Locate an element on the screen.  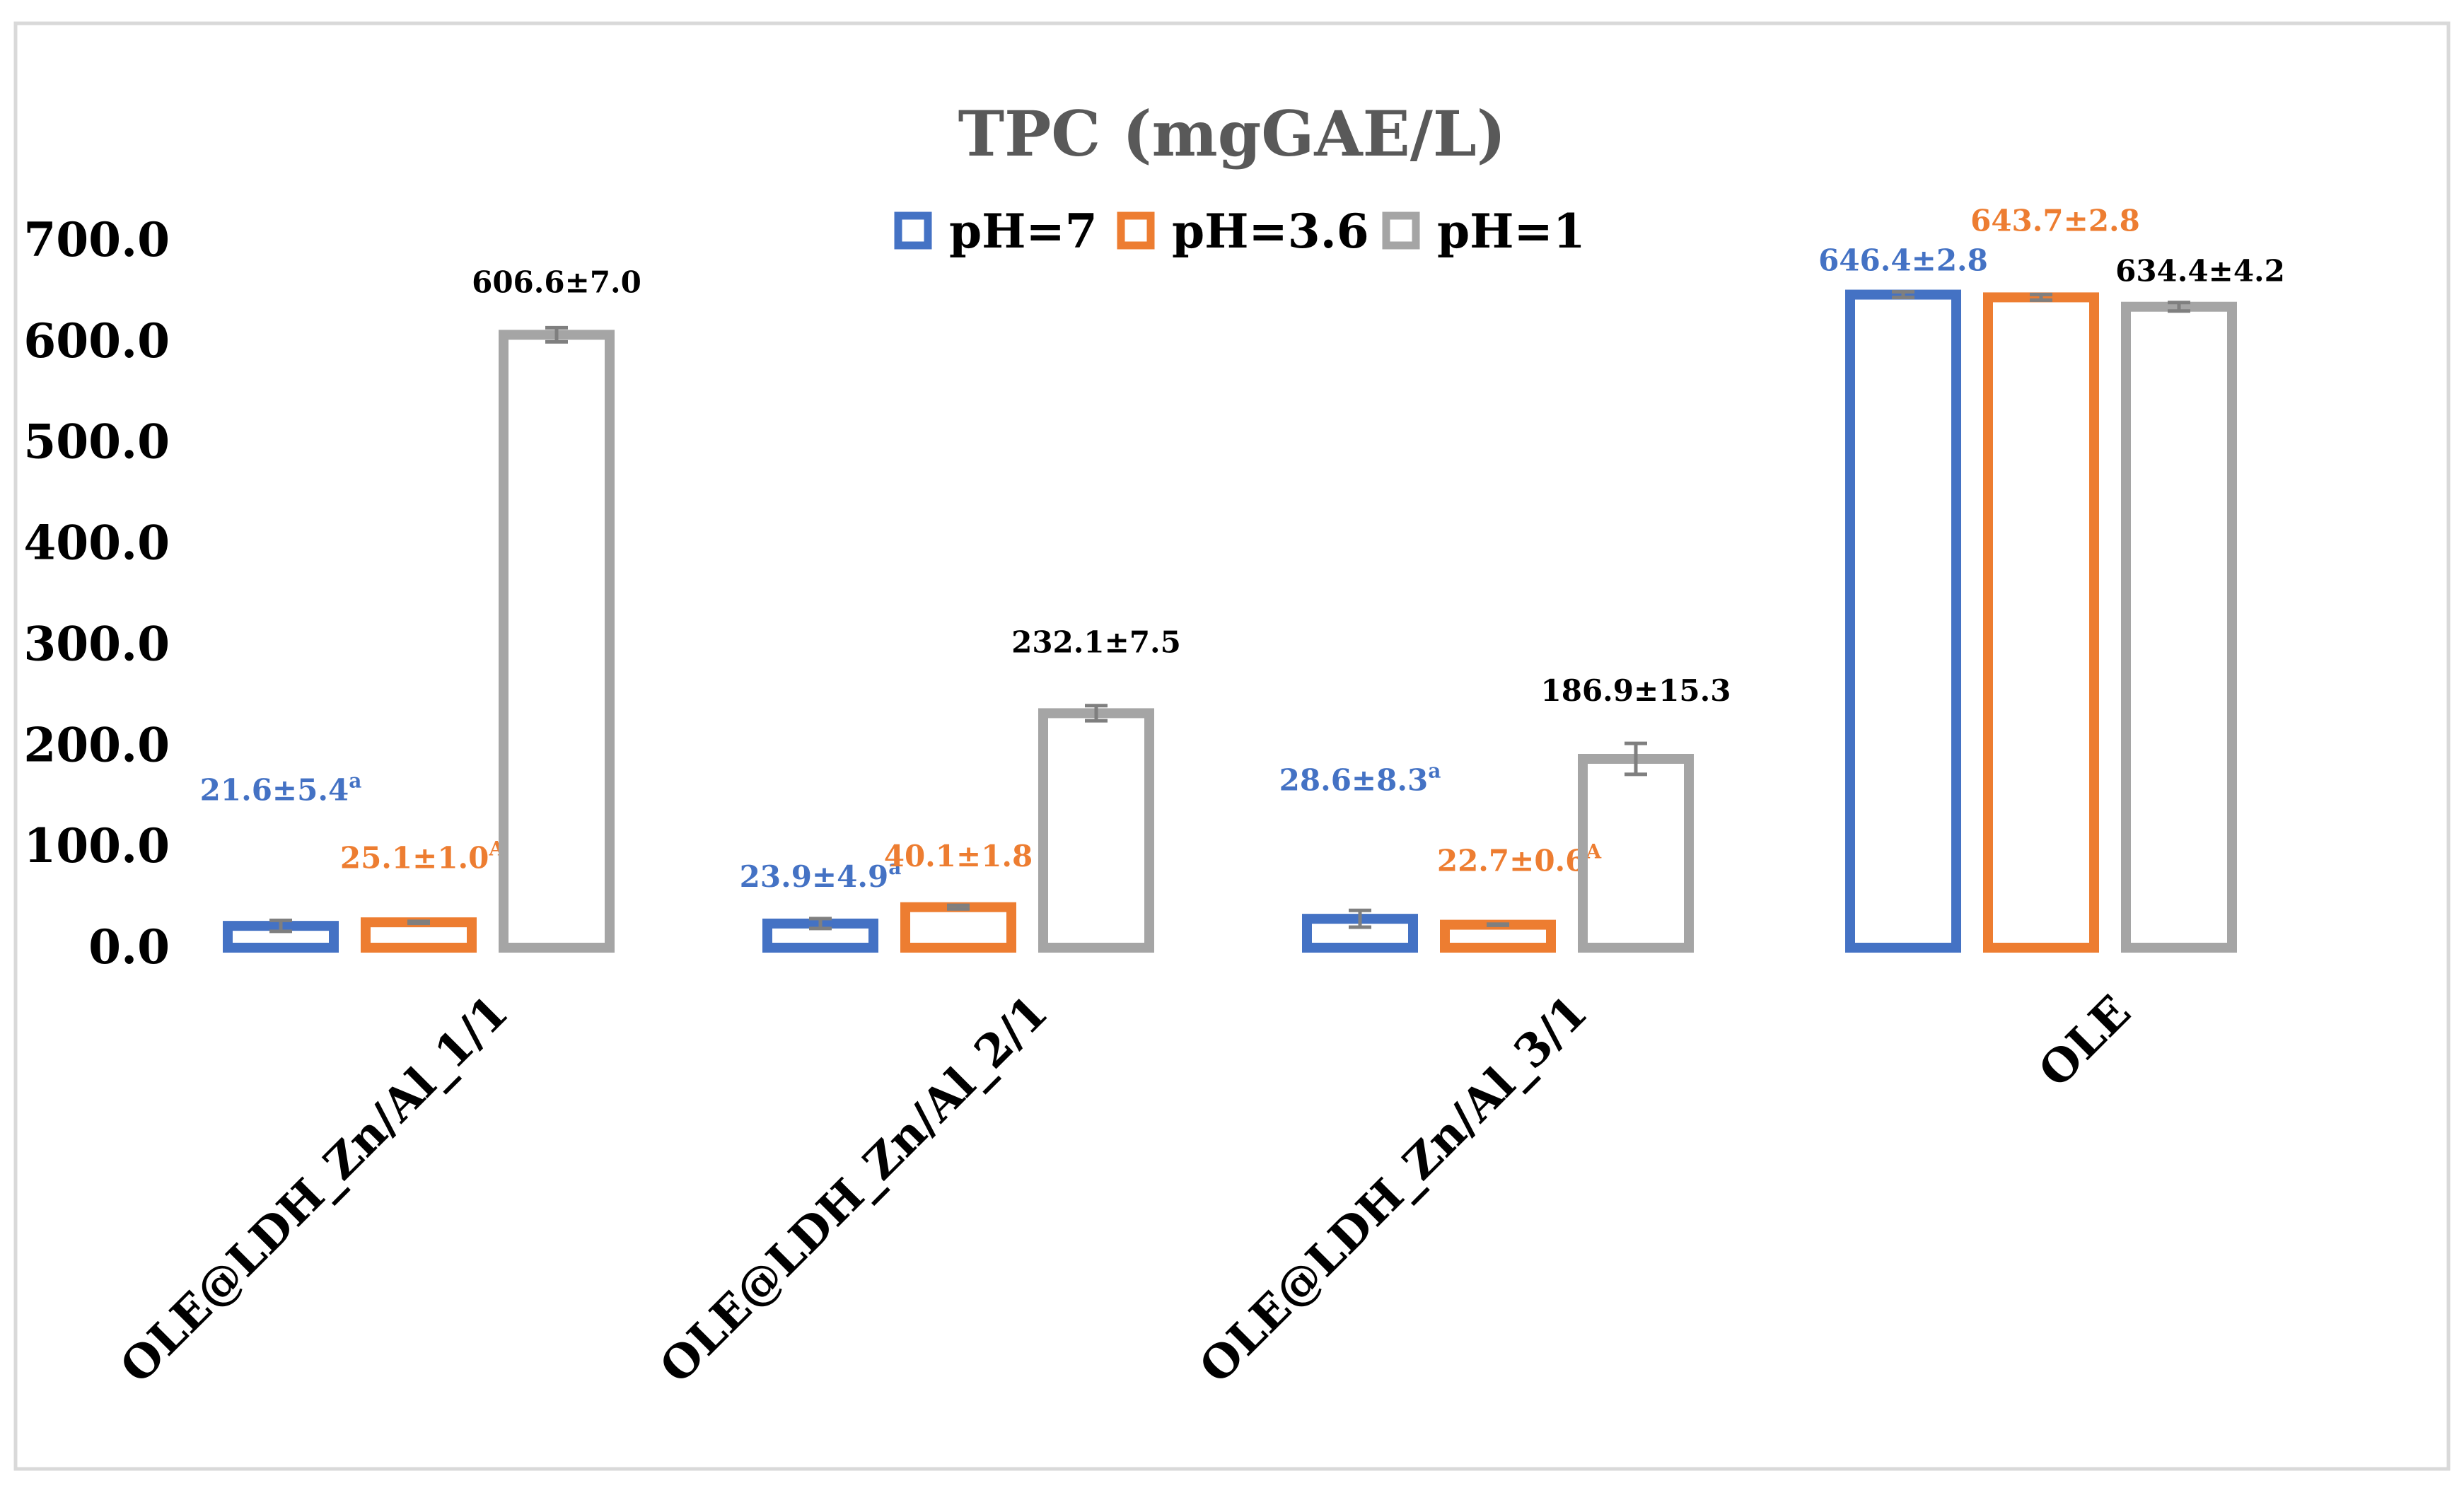
y-axis: 0.0 100.0 200.0 300.0 400.0 500.0 600.0 700.0 is located at coordinates (96, 594).